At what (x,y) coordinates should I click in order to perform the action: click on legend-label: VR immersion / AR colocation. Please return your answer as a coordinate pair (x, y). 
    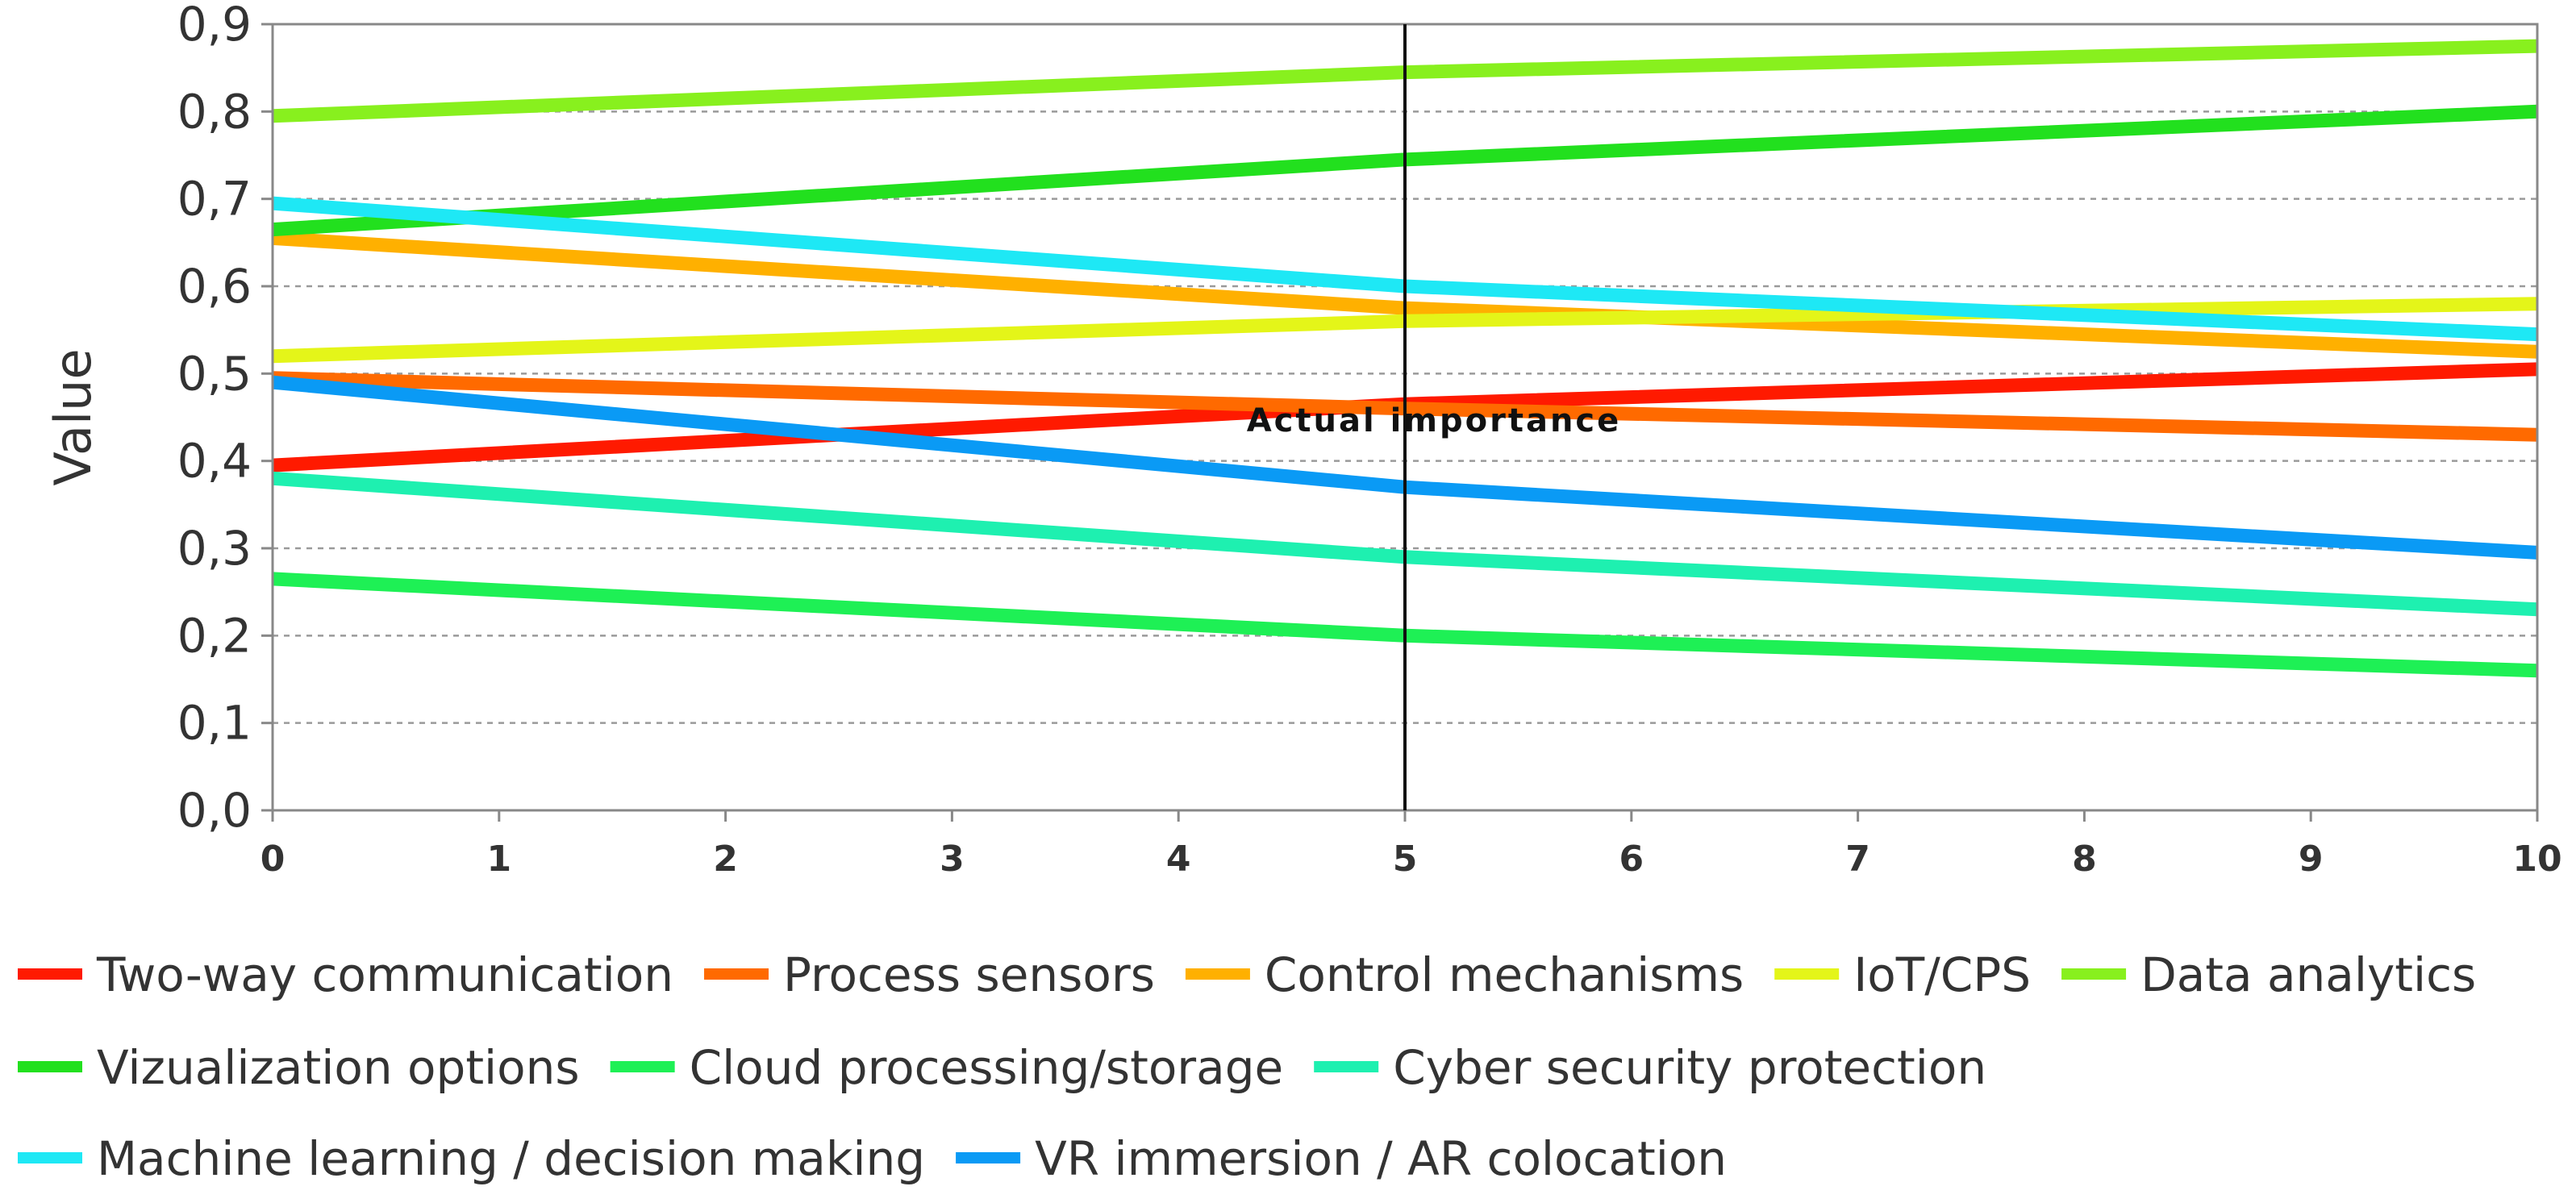
    Looking at the image, I should click on (1381, 1159).